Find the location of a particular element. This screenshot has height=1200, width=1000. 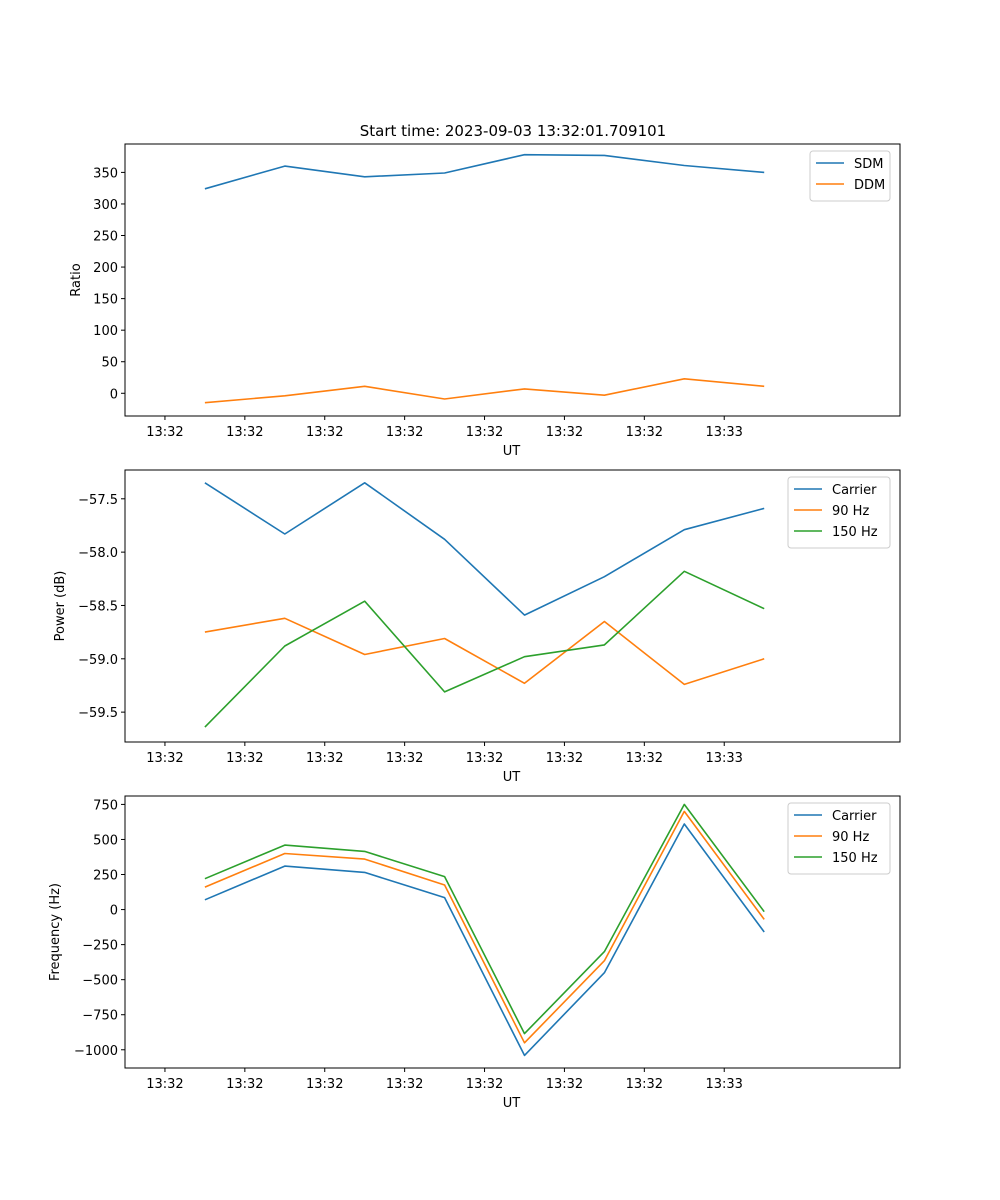

power-y-tick-label: −59.0 is located at coordinates (98, 660).